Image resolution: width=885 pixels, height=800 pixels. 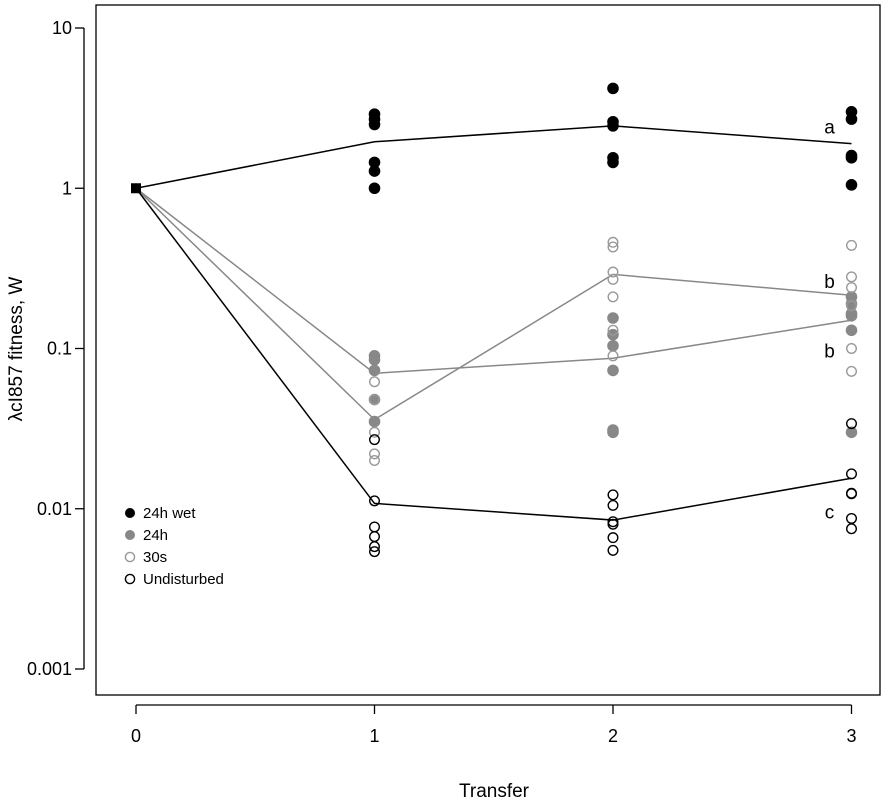 I want to click on y-tick-label: 0.1, so click(x=59, y=349).